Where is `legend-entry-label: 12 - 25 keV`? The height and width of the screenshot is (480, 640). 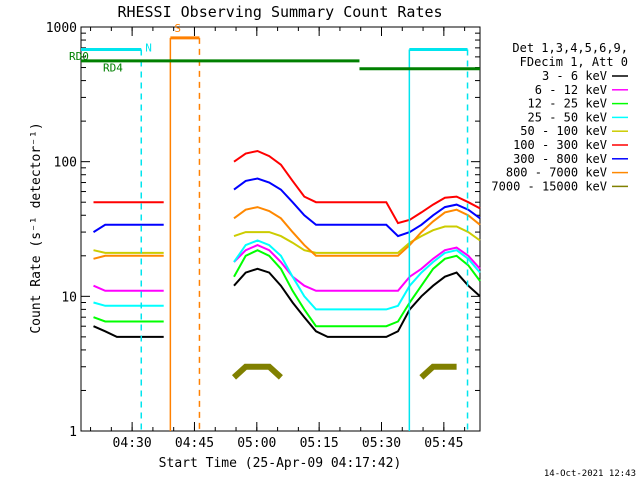
legend-entry-label: 12 - 25 keV is located at coordinates (567, 104).